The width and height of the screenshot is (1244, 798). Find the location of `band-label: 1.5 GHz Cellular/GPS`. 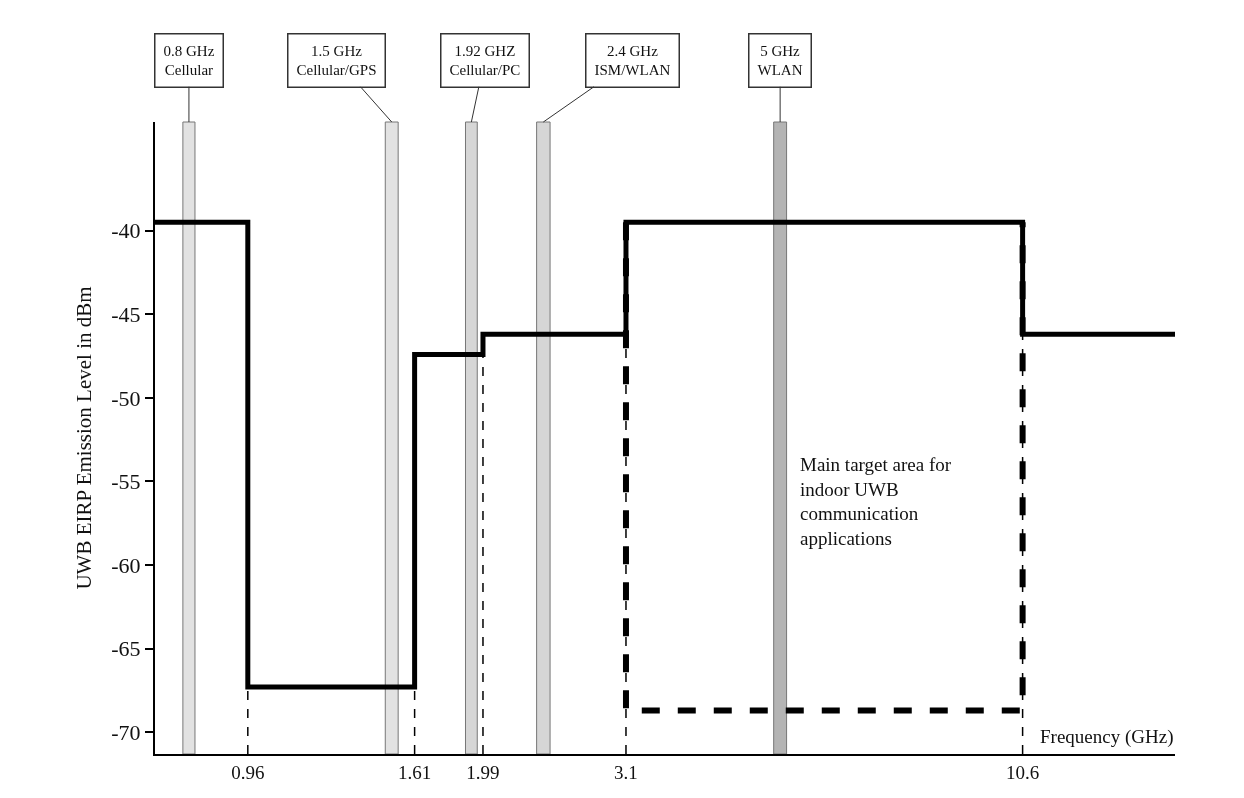

band-label: 1.5 GHz Cellular/GPS is located at coordinates (336, 60).